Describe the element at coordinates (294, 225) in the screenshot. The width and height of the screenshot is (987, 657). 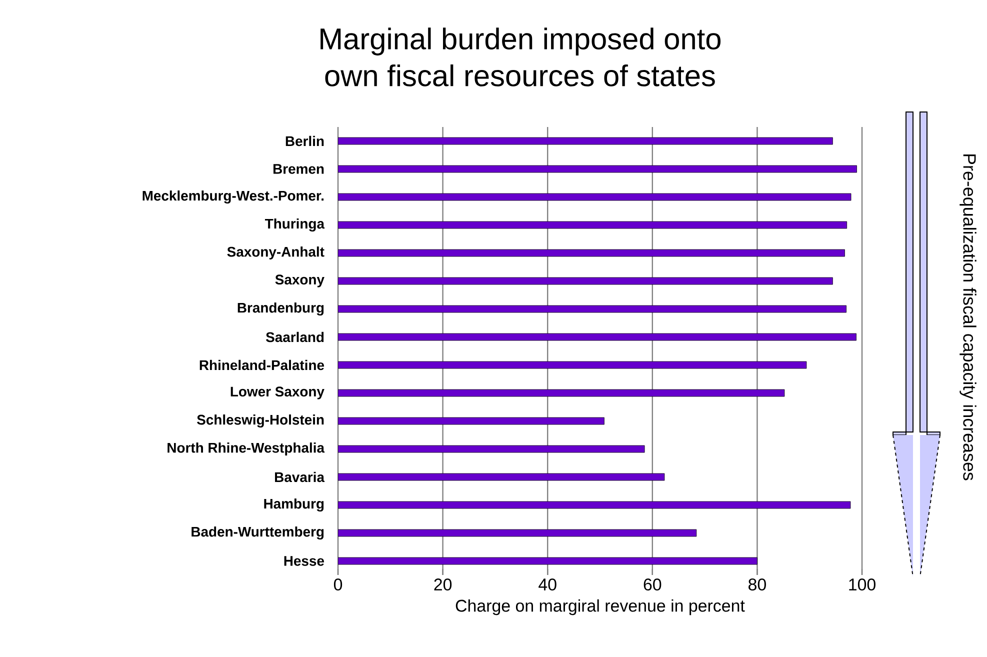
I see `y-tick-label: Thuringa` at that location.